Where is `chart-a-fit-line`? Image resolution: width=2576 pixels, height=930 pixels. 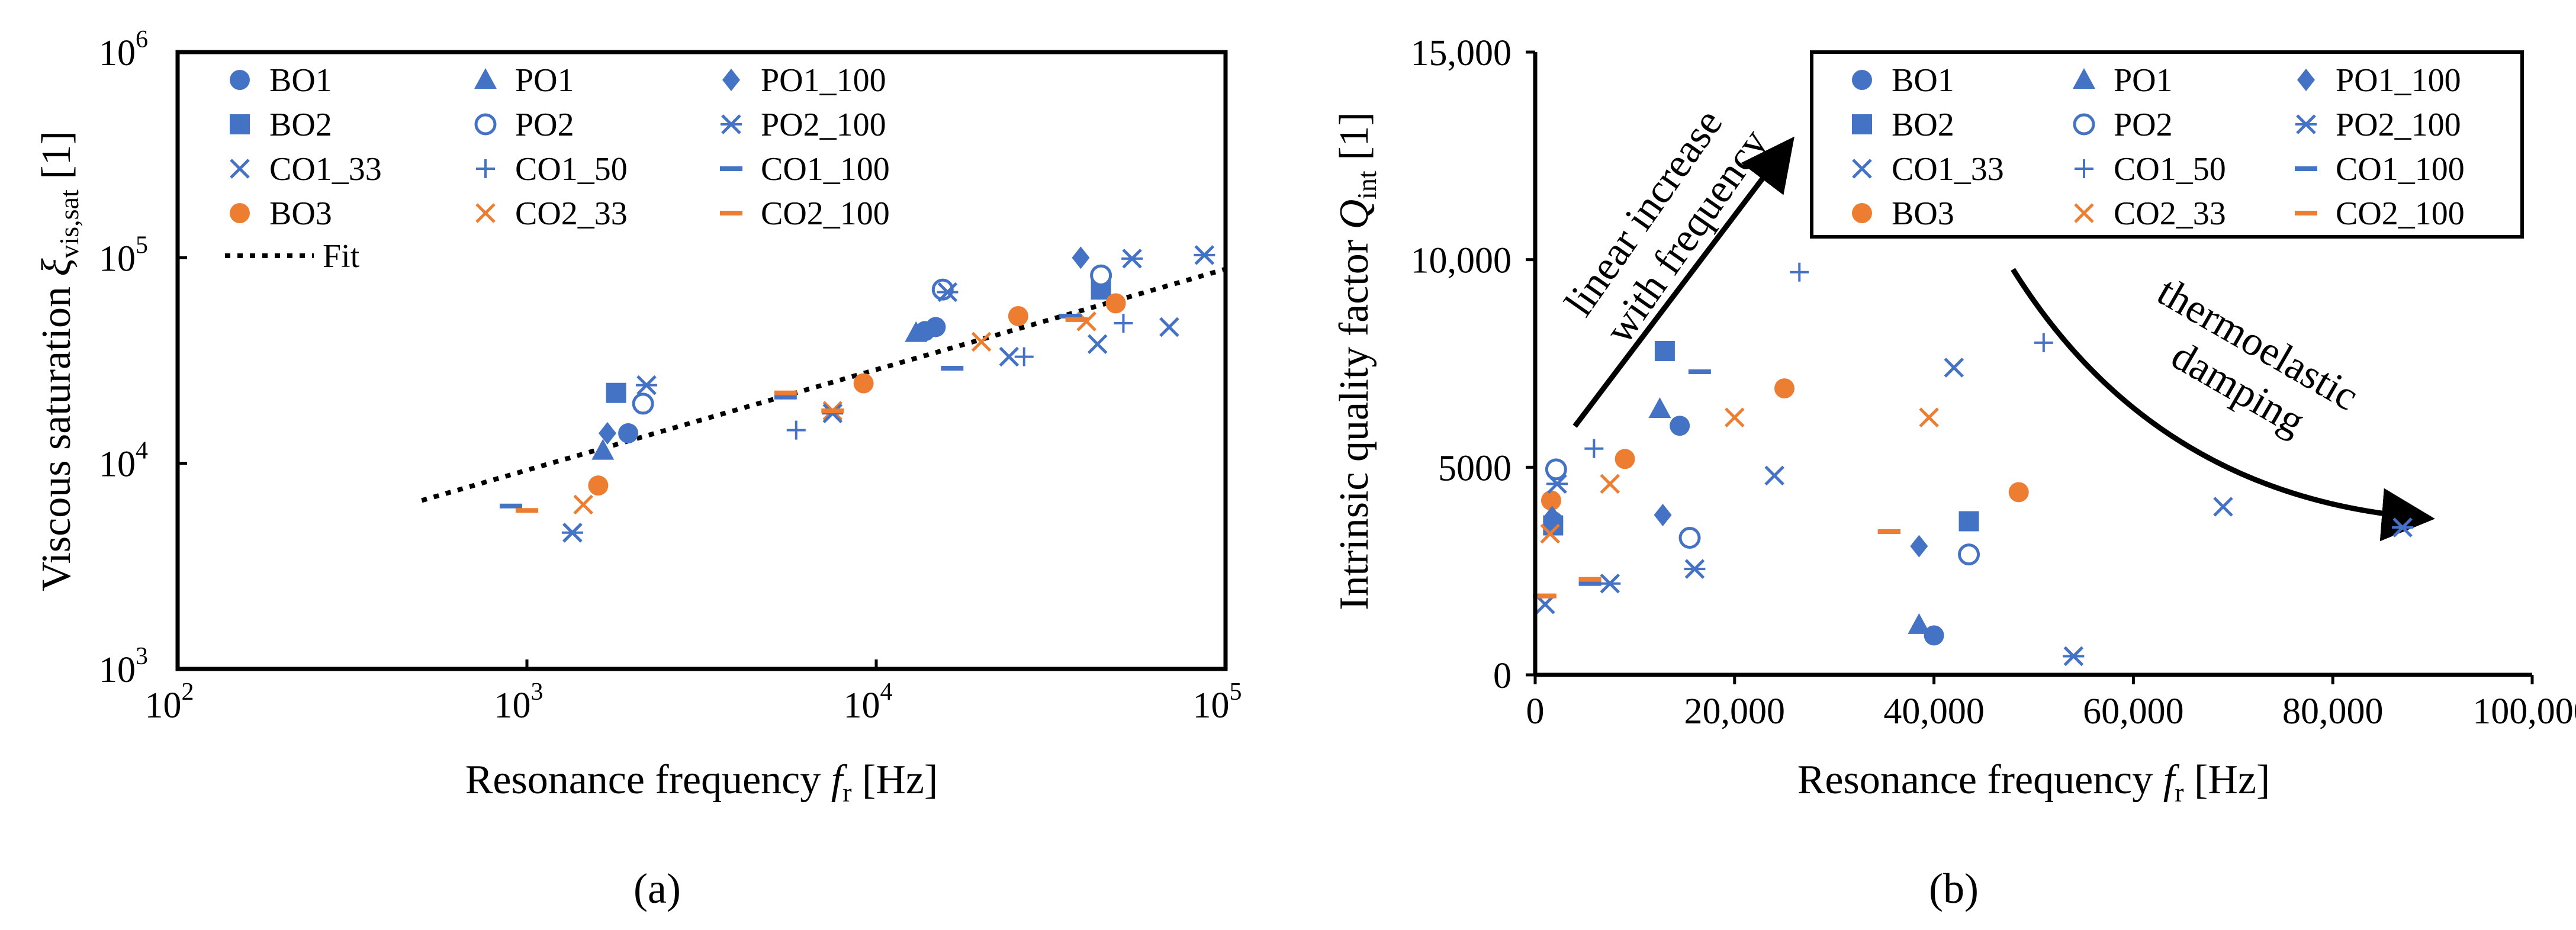 chart-a-fit-line is located at coordinates (824, 384).